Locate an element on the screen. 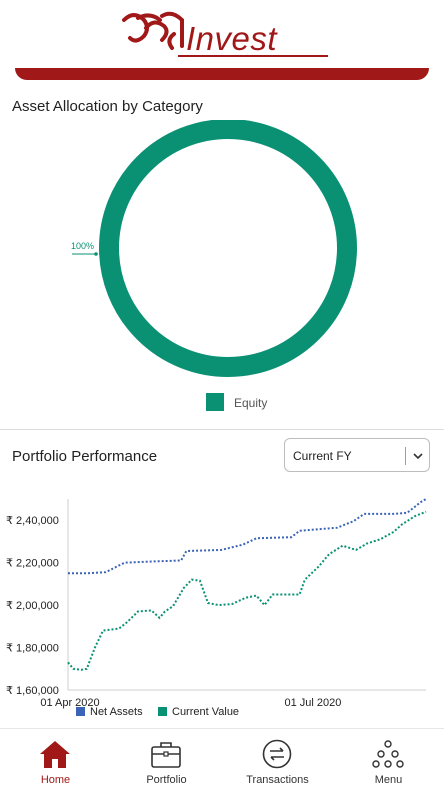 The image size is (444, 801). chevron-down-icon is located at coordinates (418, 456).